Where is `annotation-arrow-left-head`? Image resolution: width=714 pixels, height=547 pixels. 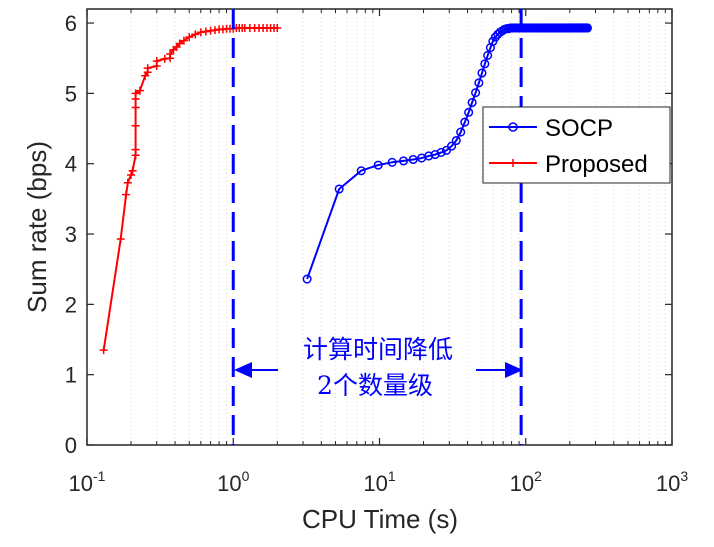
annotation-arrow-left-head is located at coordinates (243, 370).